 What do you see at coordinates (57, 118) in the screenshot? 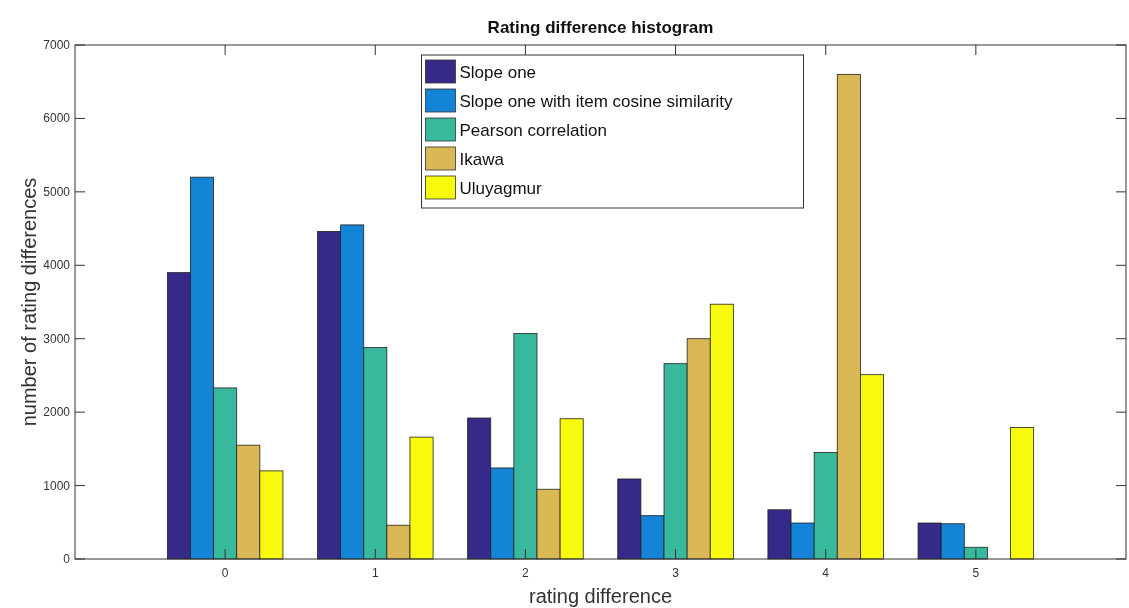
I see `y-tick-label: 6000` at bounding box center [57, 118].